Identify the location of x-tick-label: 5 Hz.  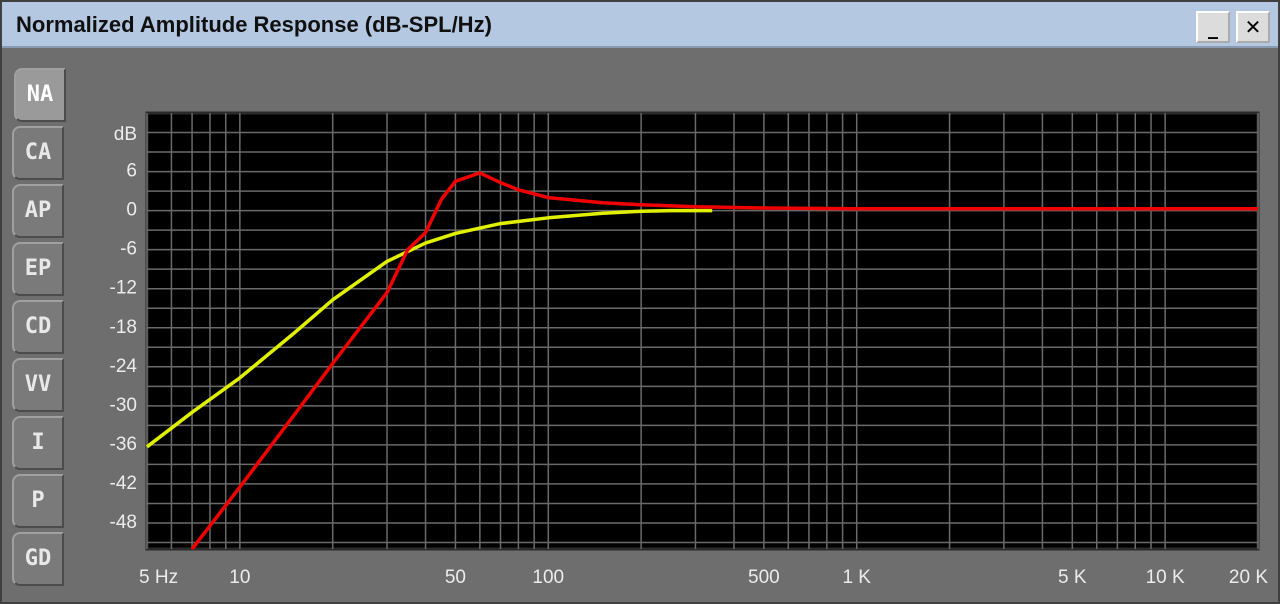
(158, 577).